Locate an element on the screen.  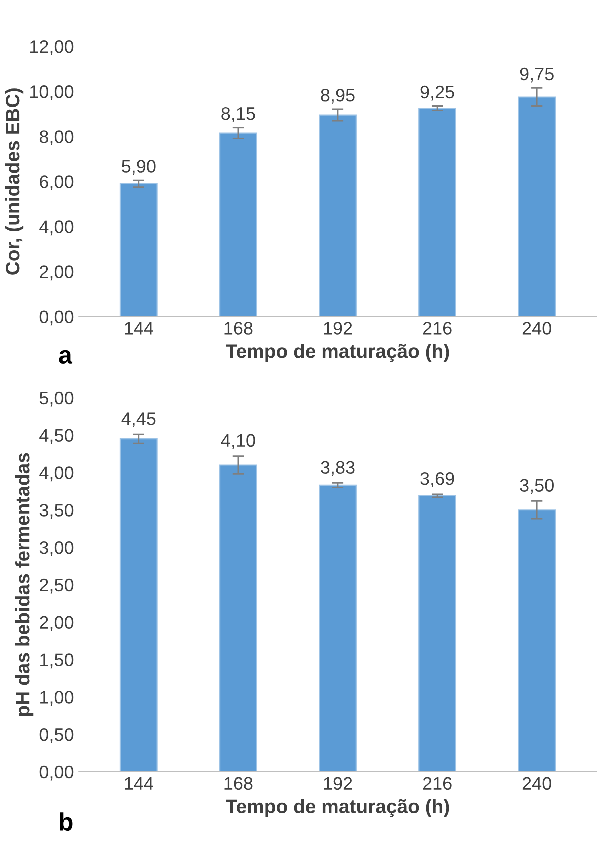
y-axis-title: pH das bebidas fermentadas is located at coordinates (24, 584).